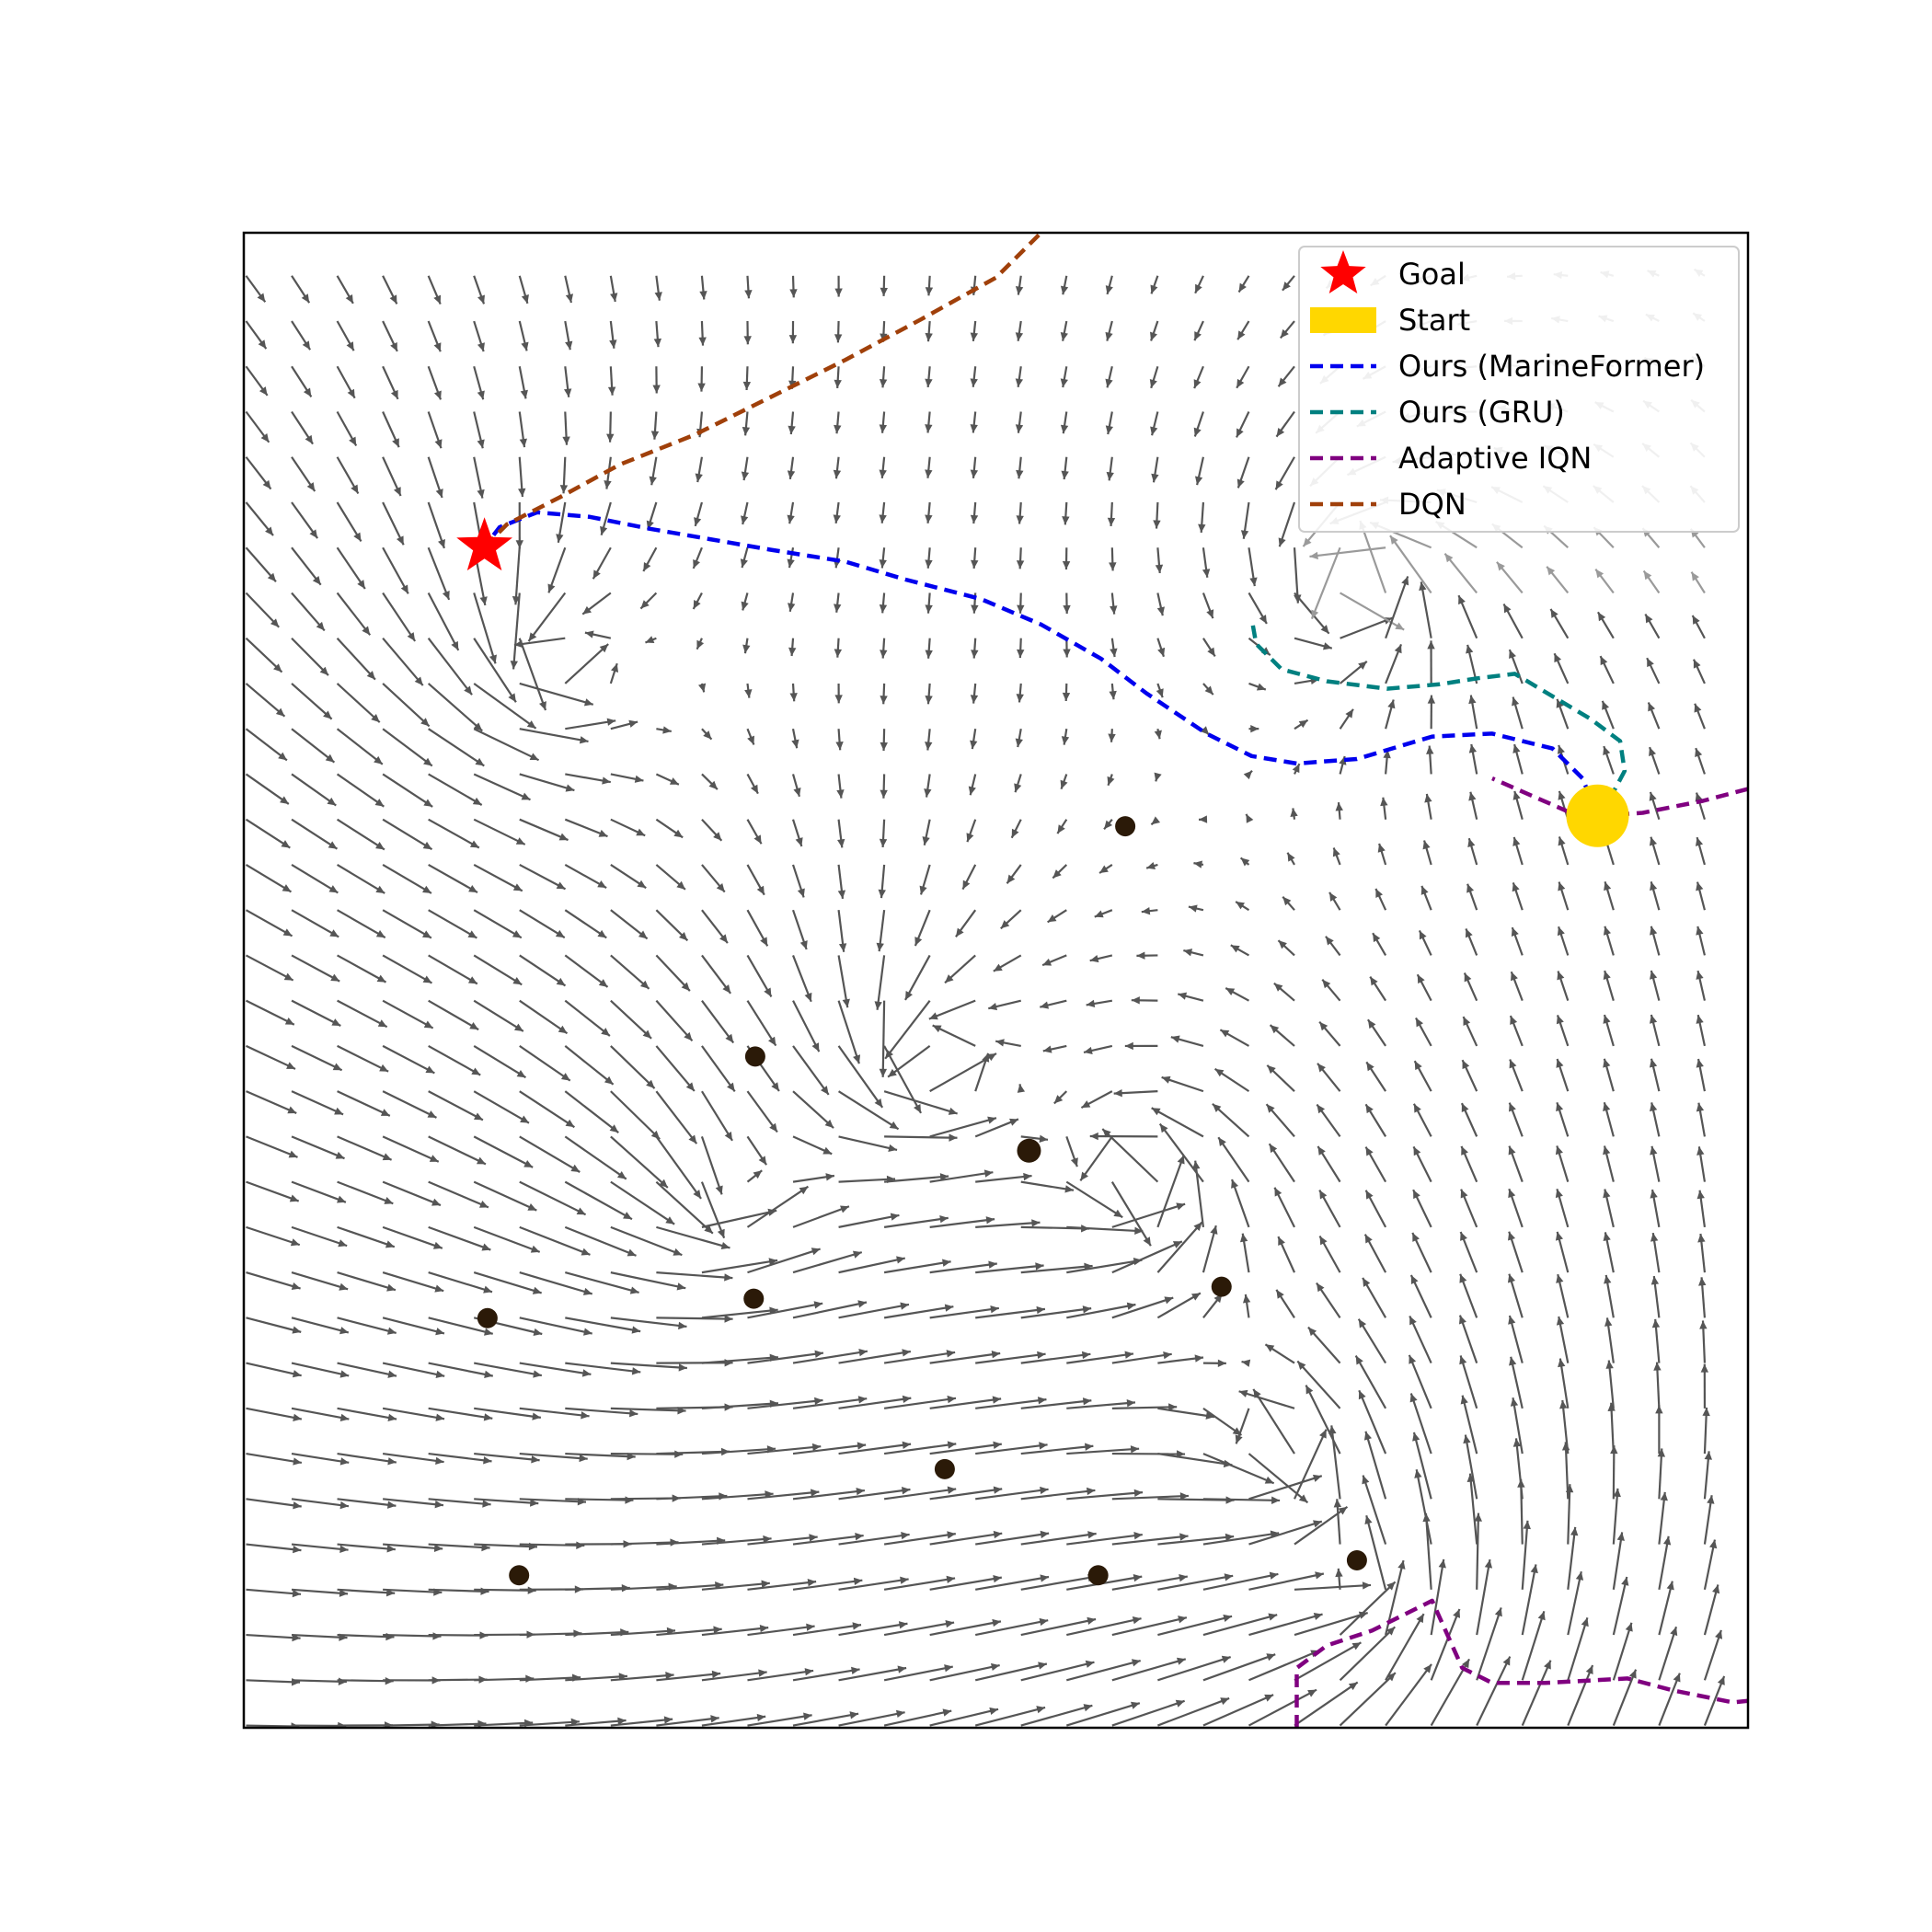 This screenshot has width=1932, height=1932. What do you see at coordinates (1098, 1575) in the screenshot?
I see `obstacle` at bounding box center [1098, 1575].